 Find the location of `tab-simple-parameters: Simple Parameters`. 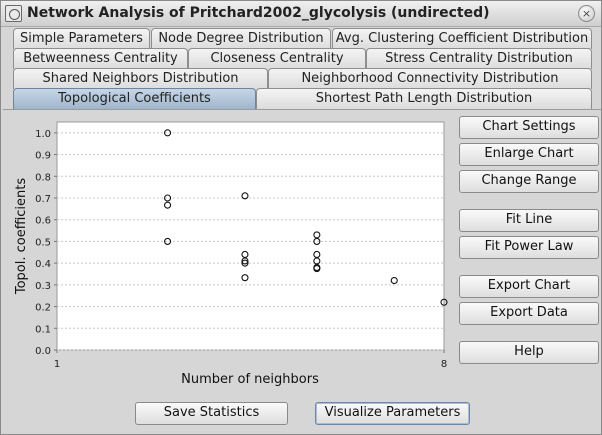

tab-simple-parameters: Simple Parameters is located at coordinates (81, 38).